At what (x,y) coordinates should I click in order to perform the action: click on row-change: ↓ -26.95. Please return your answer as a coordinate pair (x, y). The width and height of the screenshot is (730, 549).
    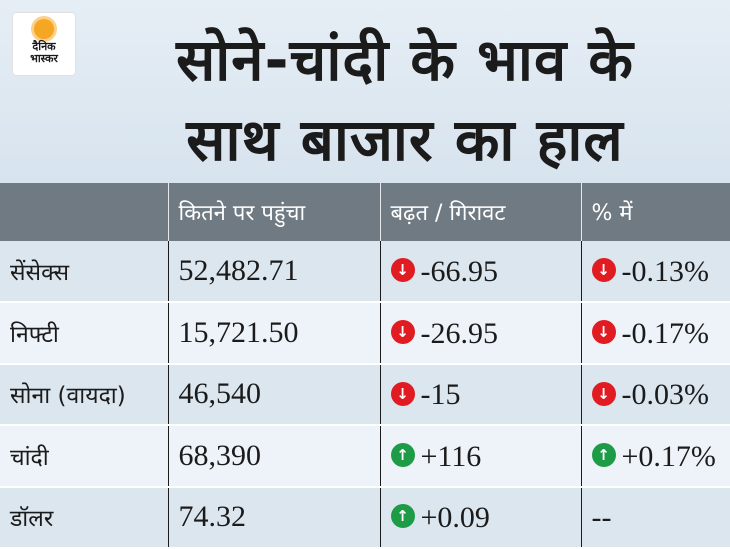
    Looking at the image, I should click on (481, 333).